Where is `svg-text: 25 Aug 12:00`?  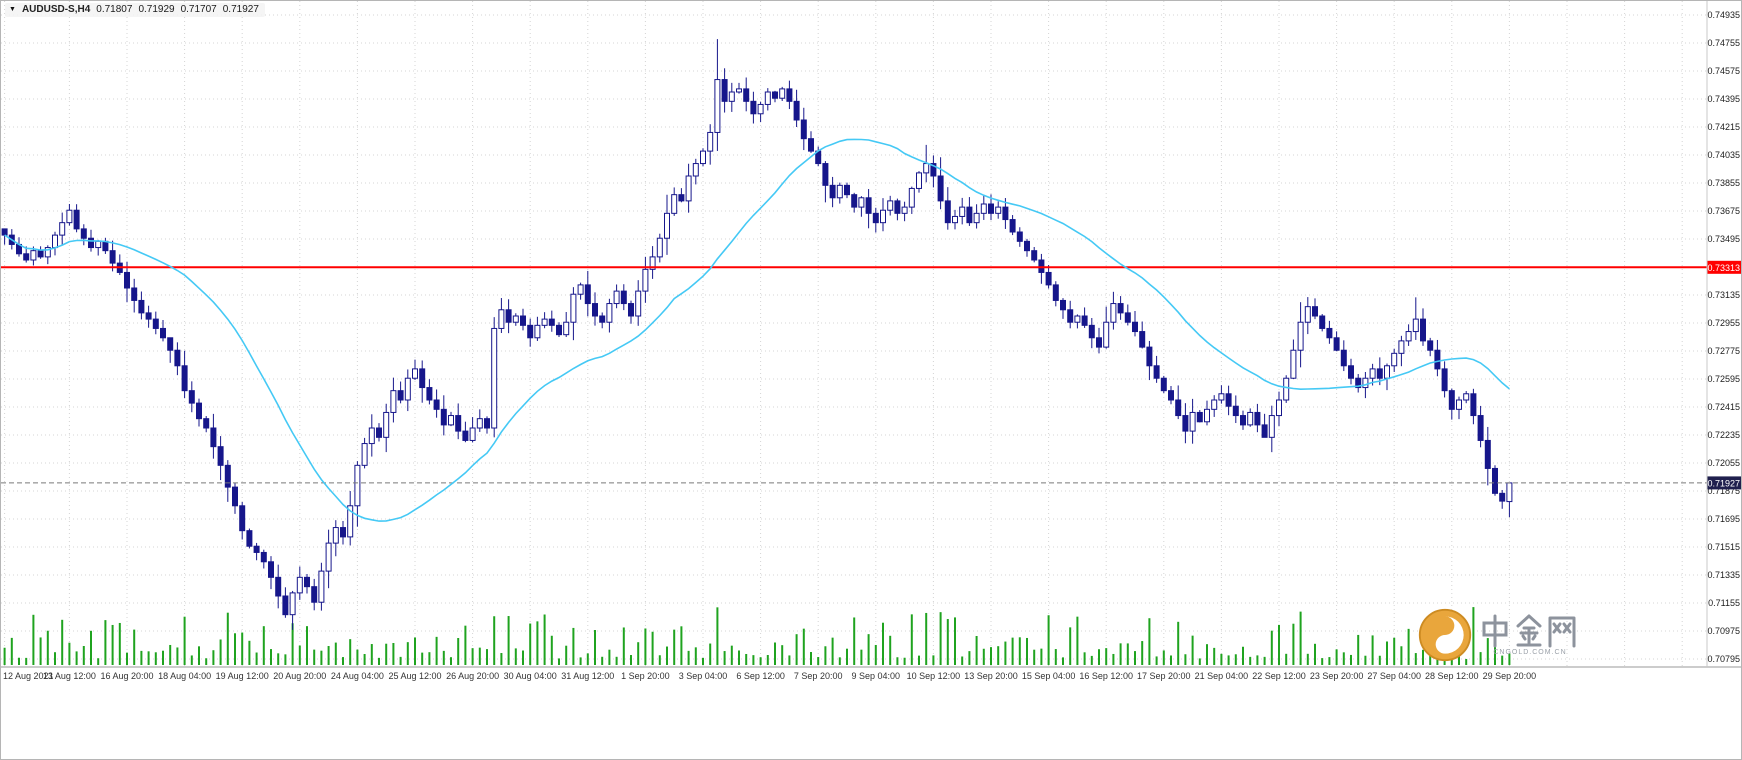
svg-text: 25 Aug 12:00 is located at coordinates (414, 676).